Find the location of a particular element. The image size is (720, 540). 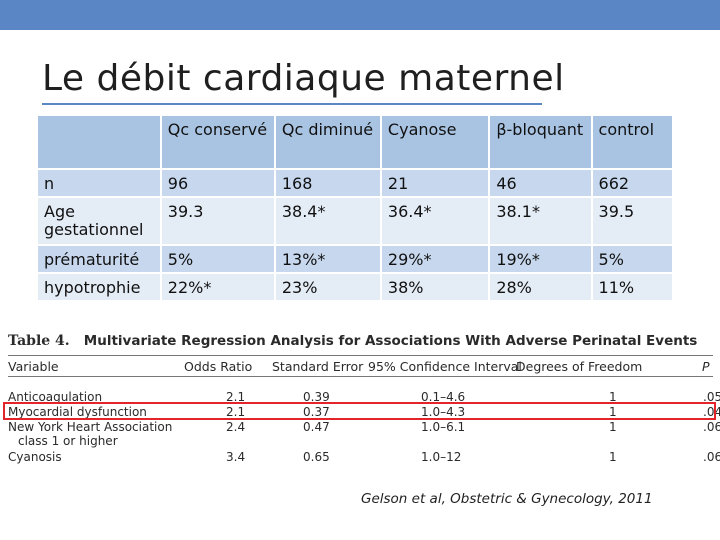

table-cell: 23% is located at coordinates (328, 286).